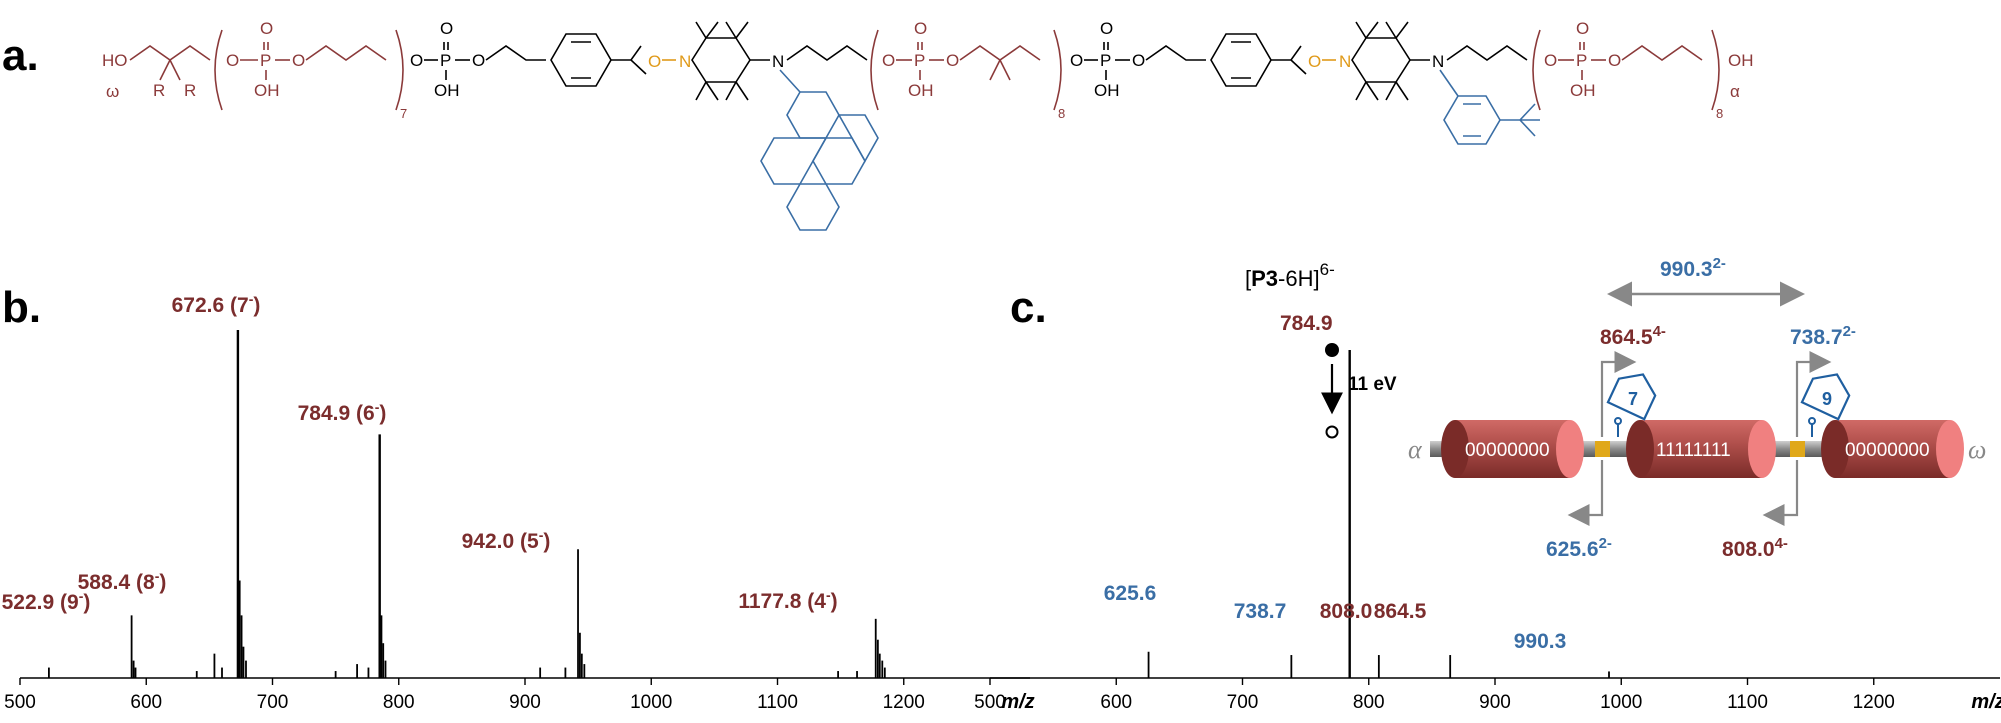  What do you see at coordinates (1507, 450) in the screenshot?
I see `segment-1-code: 00000000` at bounding box center [1507, 450].